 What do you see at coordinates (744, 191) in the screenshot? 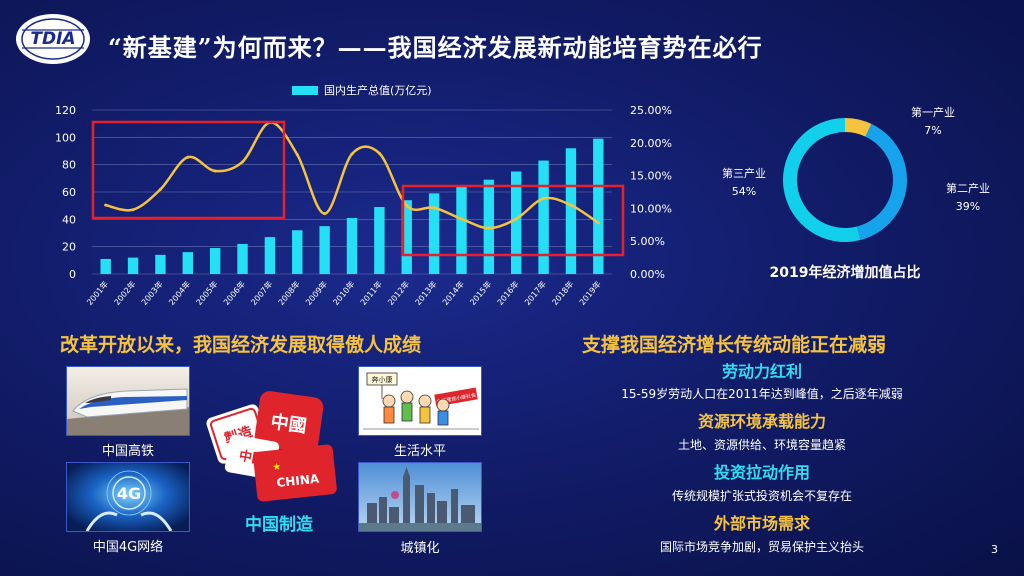
I see `pie-label-tertiary-value: 54%` at bounding box center [744, 191].